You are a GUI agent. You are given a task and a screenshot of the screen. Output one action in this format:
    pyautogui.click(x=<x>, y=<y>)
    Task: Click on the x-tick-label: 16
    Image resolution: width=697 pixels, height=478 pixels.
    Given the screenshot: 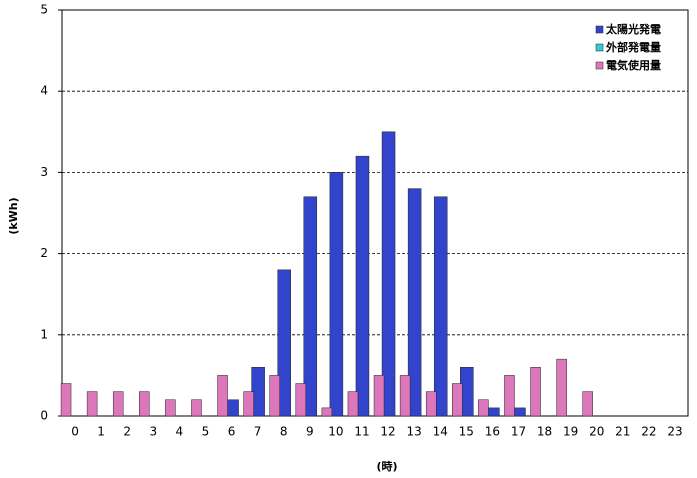 What is the action you would take?
    pyautogui.click(x=492, y=432)
    